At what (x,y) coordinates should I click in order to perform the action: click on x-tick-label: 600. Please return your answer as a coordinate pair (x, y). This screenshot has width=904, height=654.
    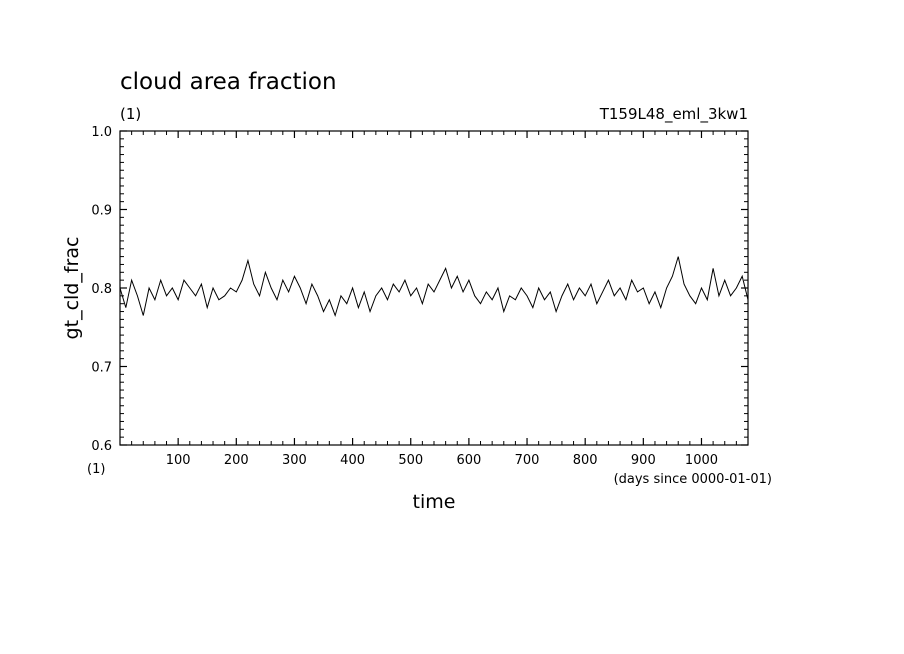
    Looking at the image, I should click on (468, 460).